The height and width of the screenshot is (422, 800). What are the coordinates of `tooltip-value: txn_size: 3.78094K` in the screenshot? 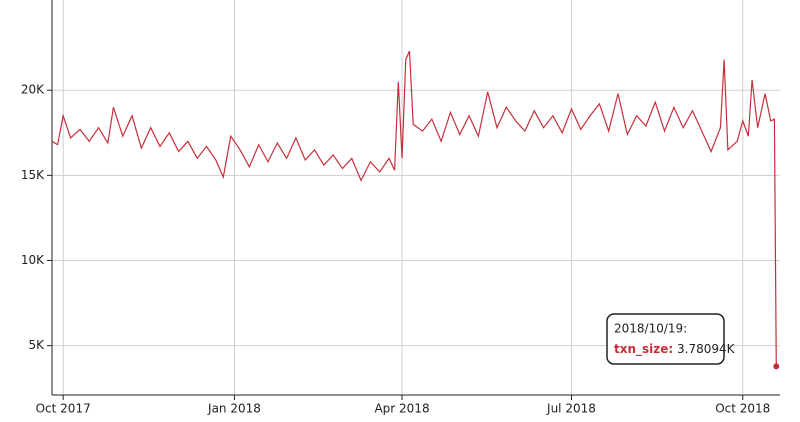 It's located at (675, 349).